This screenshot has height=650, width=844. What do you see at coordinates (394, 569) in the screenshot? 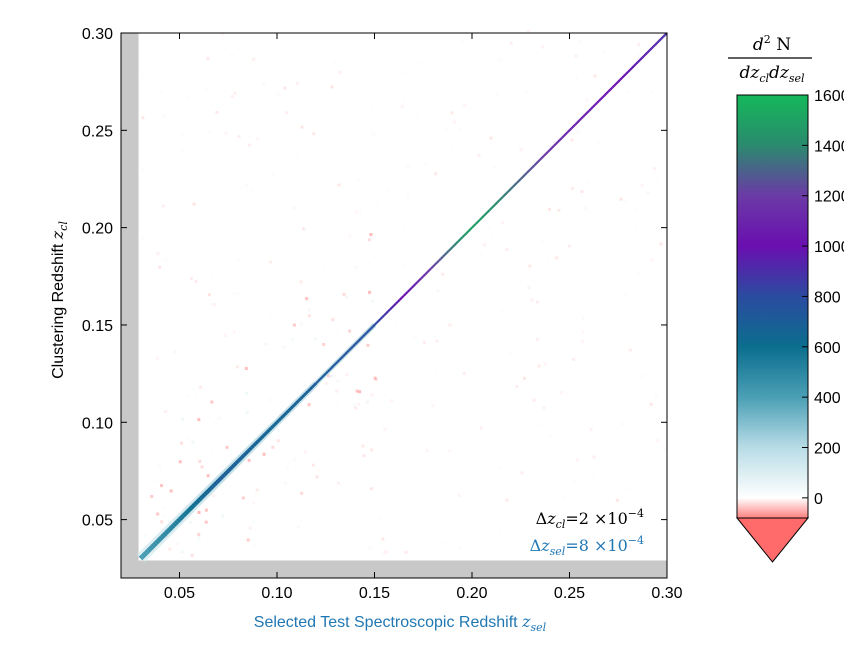
I see `masked-region-bottom` at bounding box center [394, 569].